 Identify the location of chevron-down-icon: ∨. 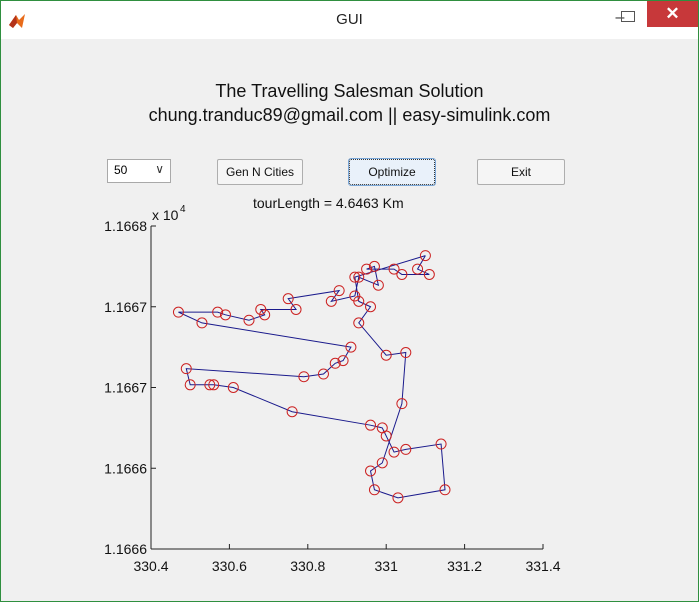
(159, 169).